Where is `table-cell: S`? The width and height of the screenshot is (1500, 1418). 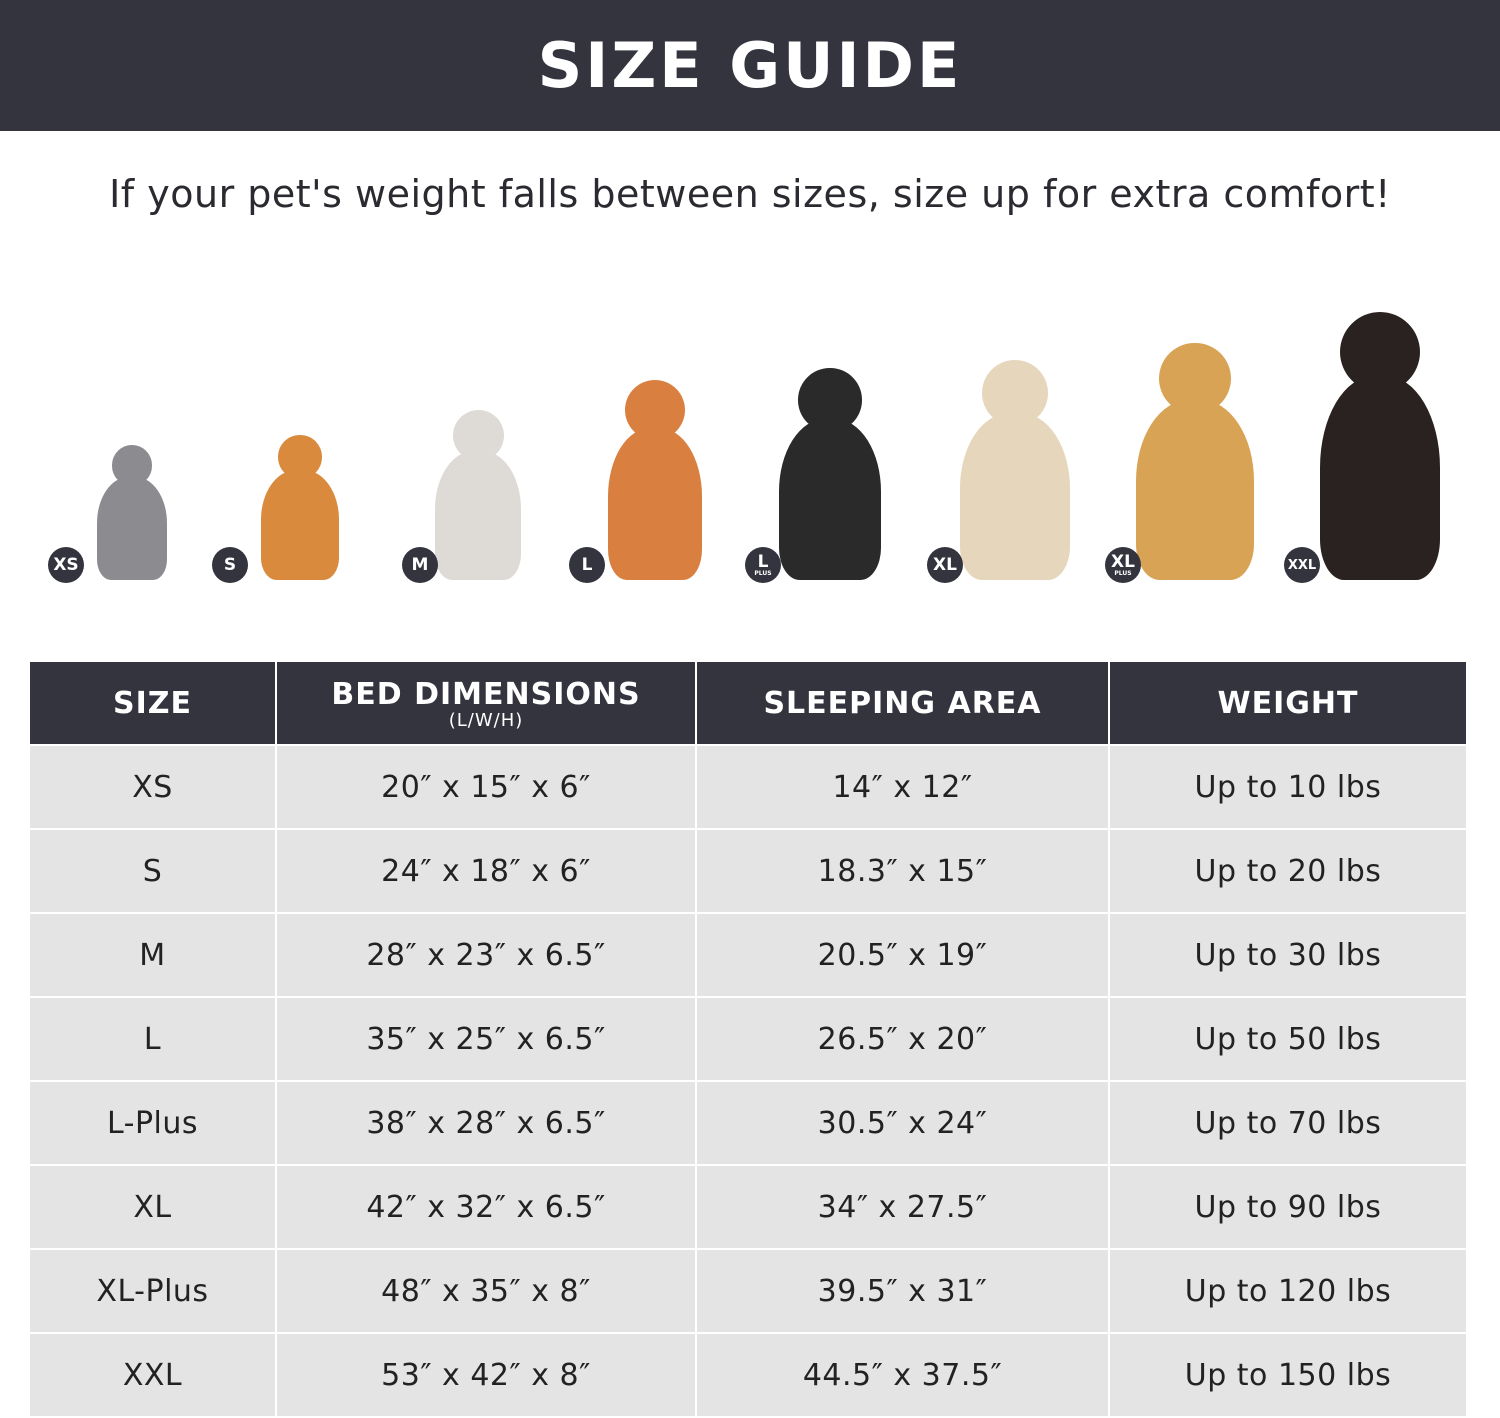 table-cell: S is located at coordinates (152, 871).